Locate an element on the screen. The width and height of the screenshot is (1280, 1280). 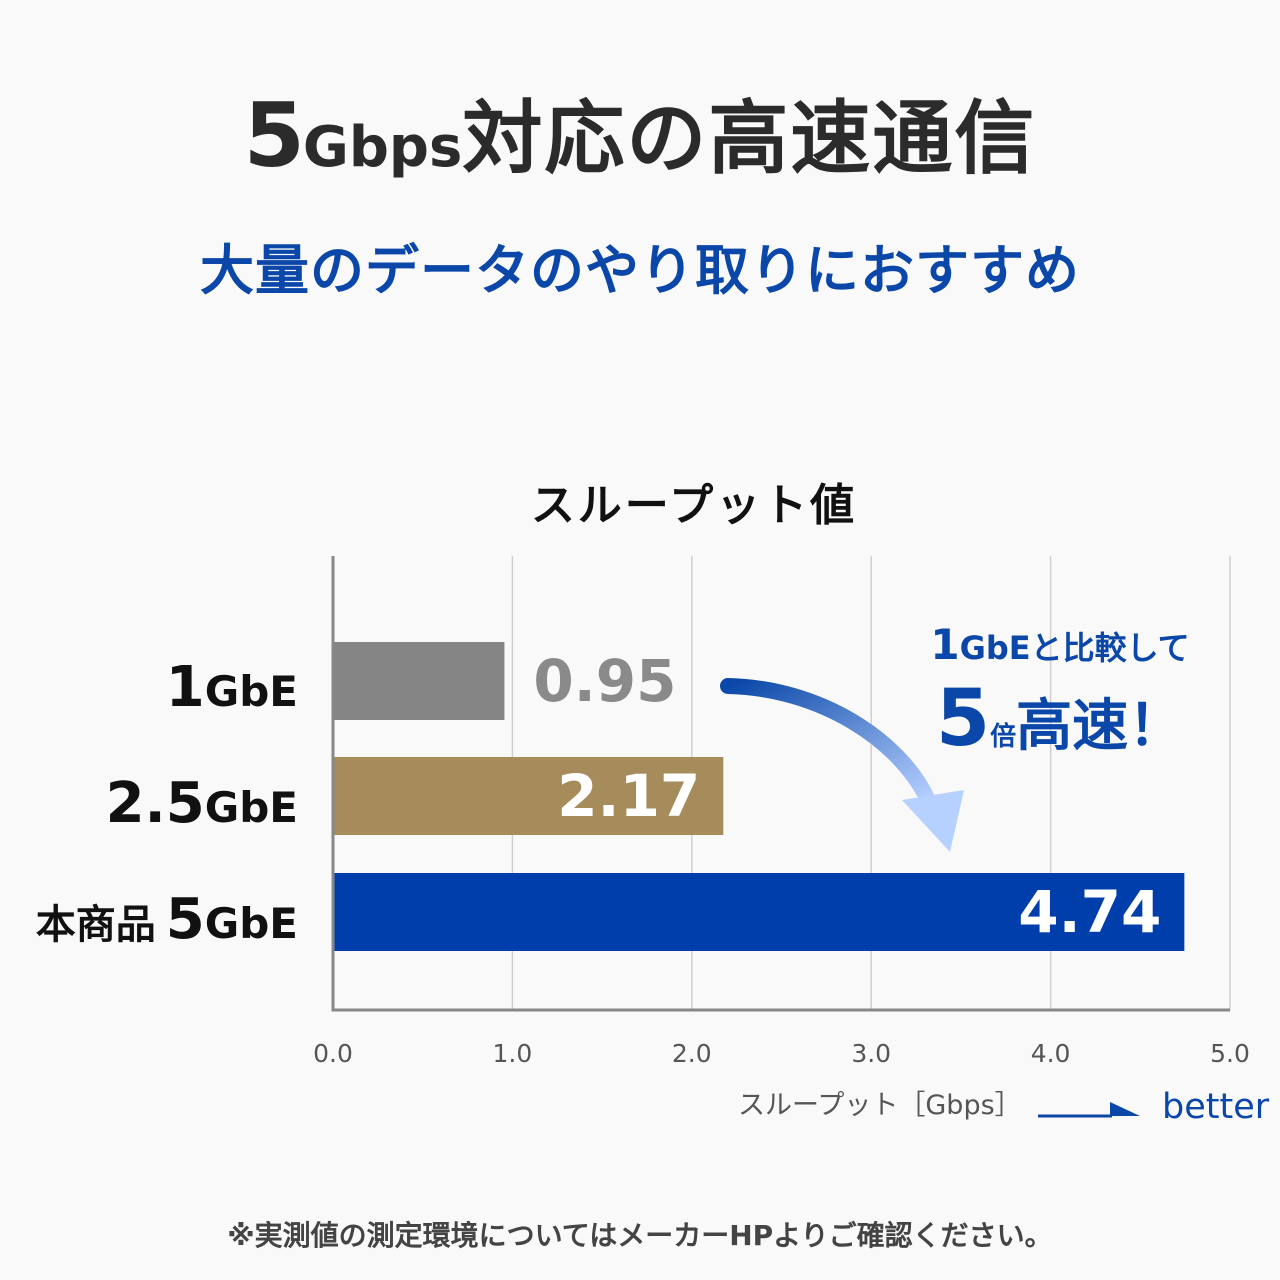
category-label-1gbe: 1GbE is located at coordinates (231, 687).